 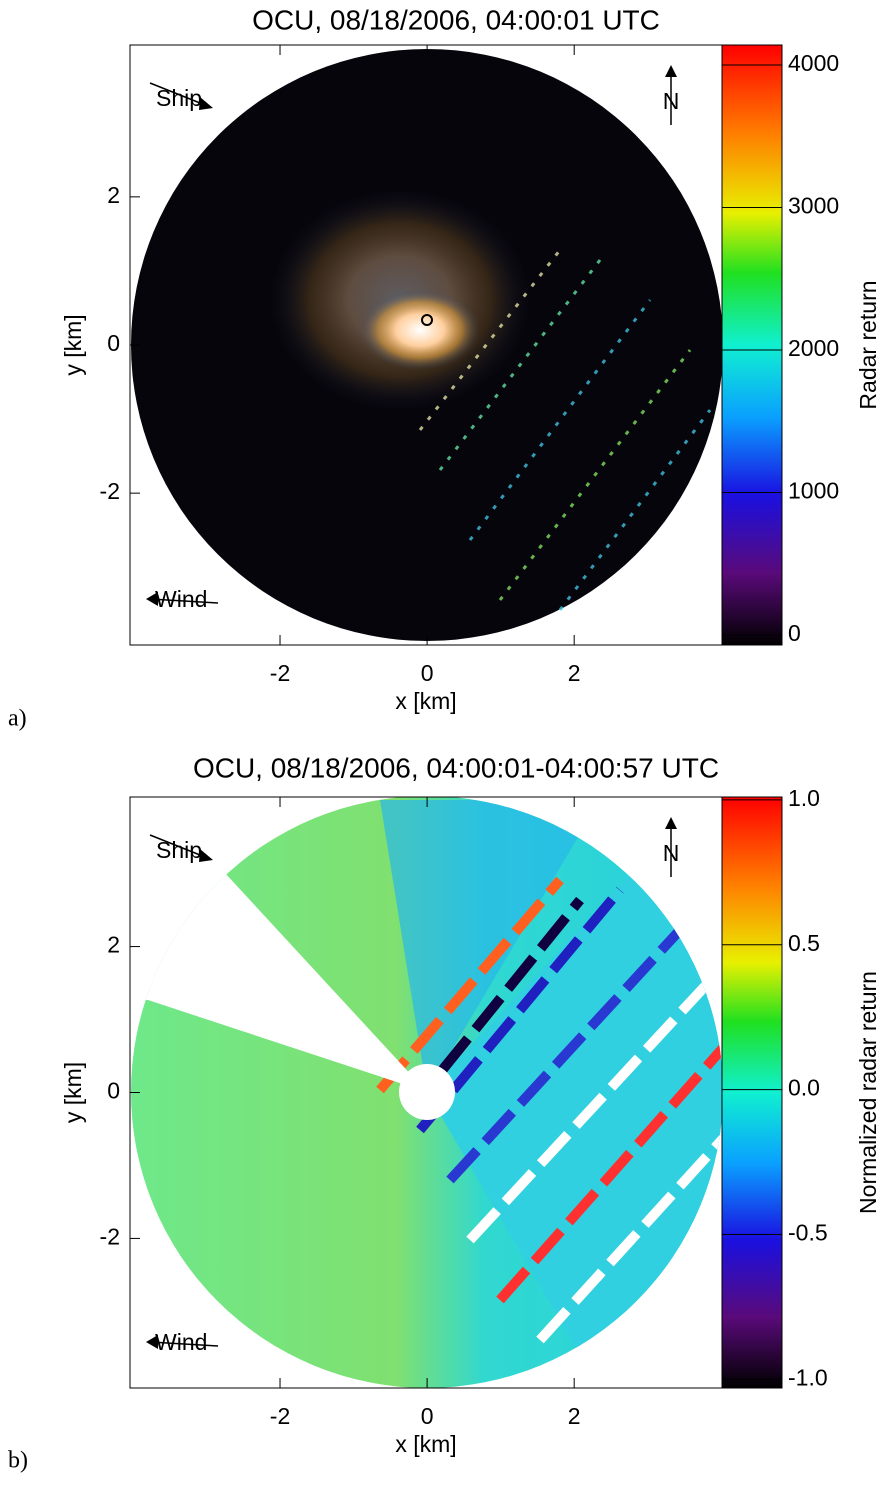 What do you see at coordinates (868, 1092) in the screenshot?
I see `colorbar-label: Normalized radar return` at bounding box center [868, 1092].